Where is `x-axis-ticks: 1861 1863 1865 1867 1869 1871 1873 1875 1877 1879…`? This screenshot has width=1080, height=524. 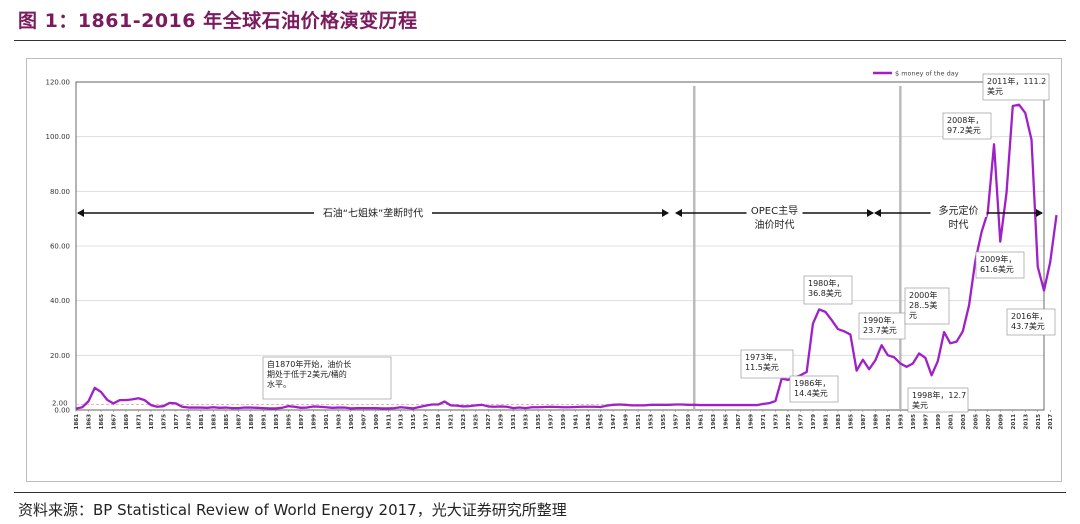 x-axis-ticks: 1861 1863 1865 1867 1869 1871 1873 1875 1877 1879… is located at coordinates (564, 420).